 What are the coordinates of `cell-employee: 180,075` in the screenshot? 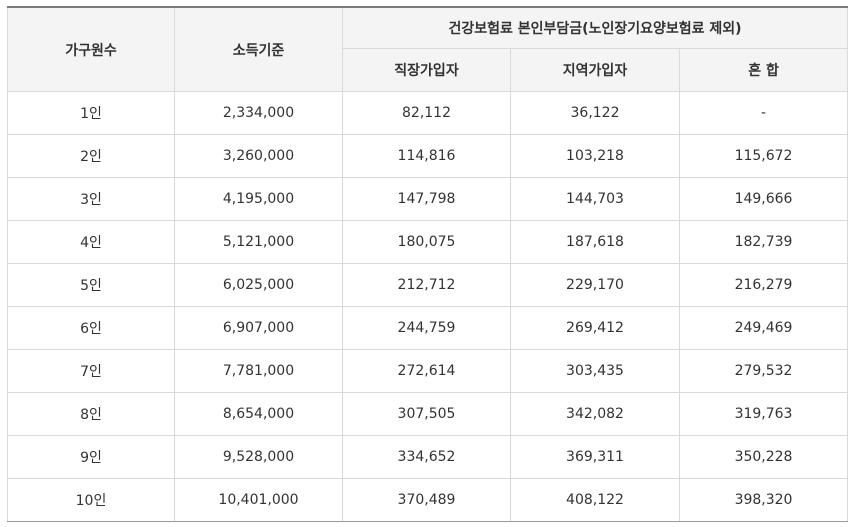 It's located at (426, 242).